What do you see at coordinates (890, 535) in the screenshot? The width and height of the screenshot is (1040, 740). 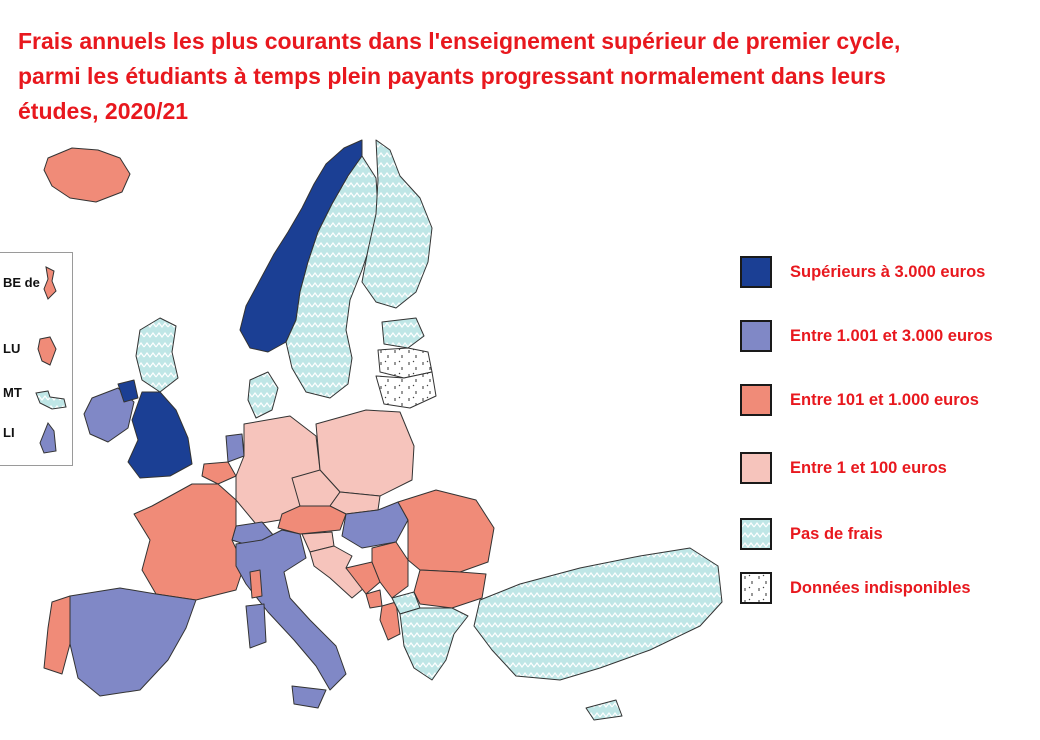 I see `legend-item-pas-de-frais: Pas de frais` at bounding box center [890, 535].